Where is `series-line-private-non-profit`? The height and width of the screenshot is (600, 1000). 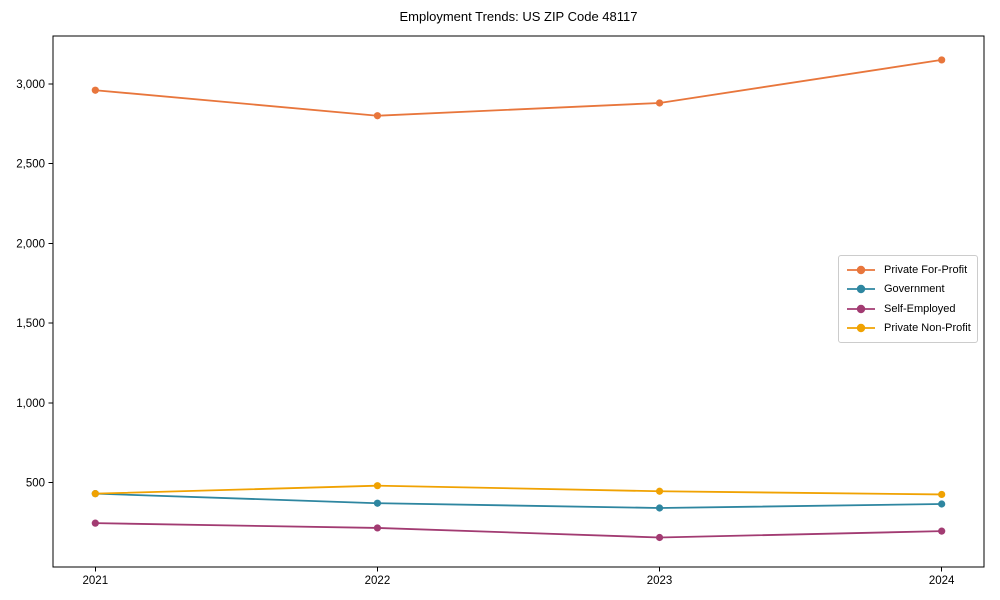 series-line-private-non-profit is located at coordinates (518, 490).